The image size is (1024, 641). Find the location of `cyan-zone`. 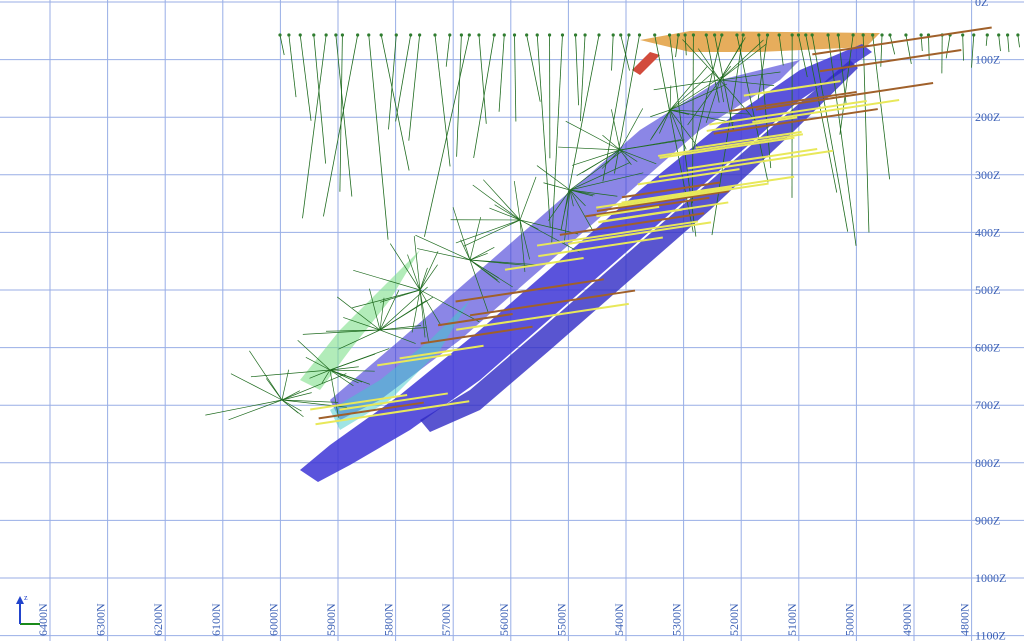

cyan-zone is located at coordinates (400, 365).